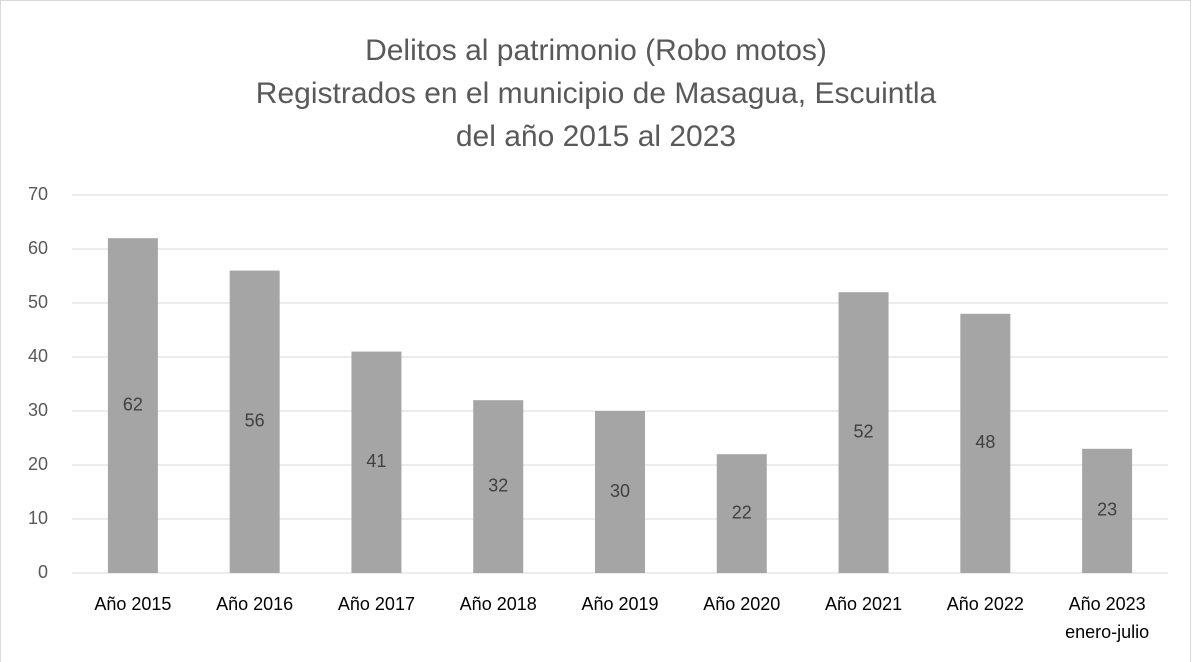 This screenshot has width=1192, height=662. I want to click on data-label: 62, so click(133, 404).